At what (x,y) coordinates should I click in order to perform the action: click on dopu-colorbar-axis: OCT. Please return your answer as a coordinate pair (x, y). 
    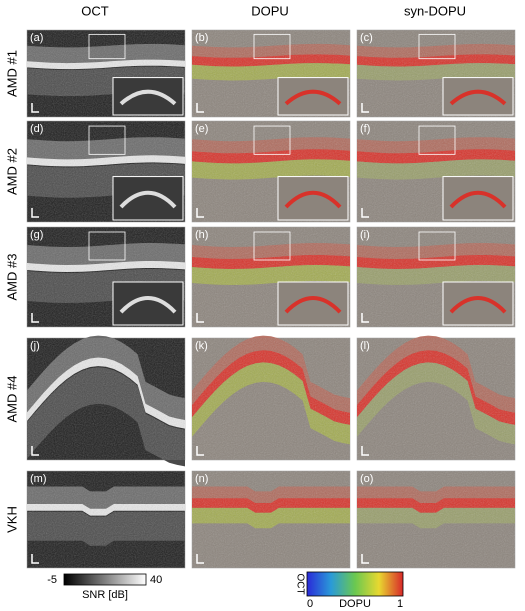
    Looking at the image, I should click on (299, 583).